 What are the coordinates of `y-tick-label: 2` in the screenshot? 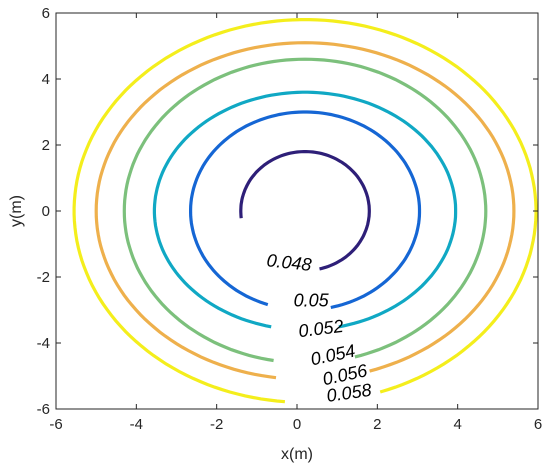 It's located at (46, 145).